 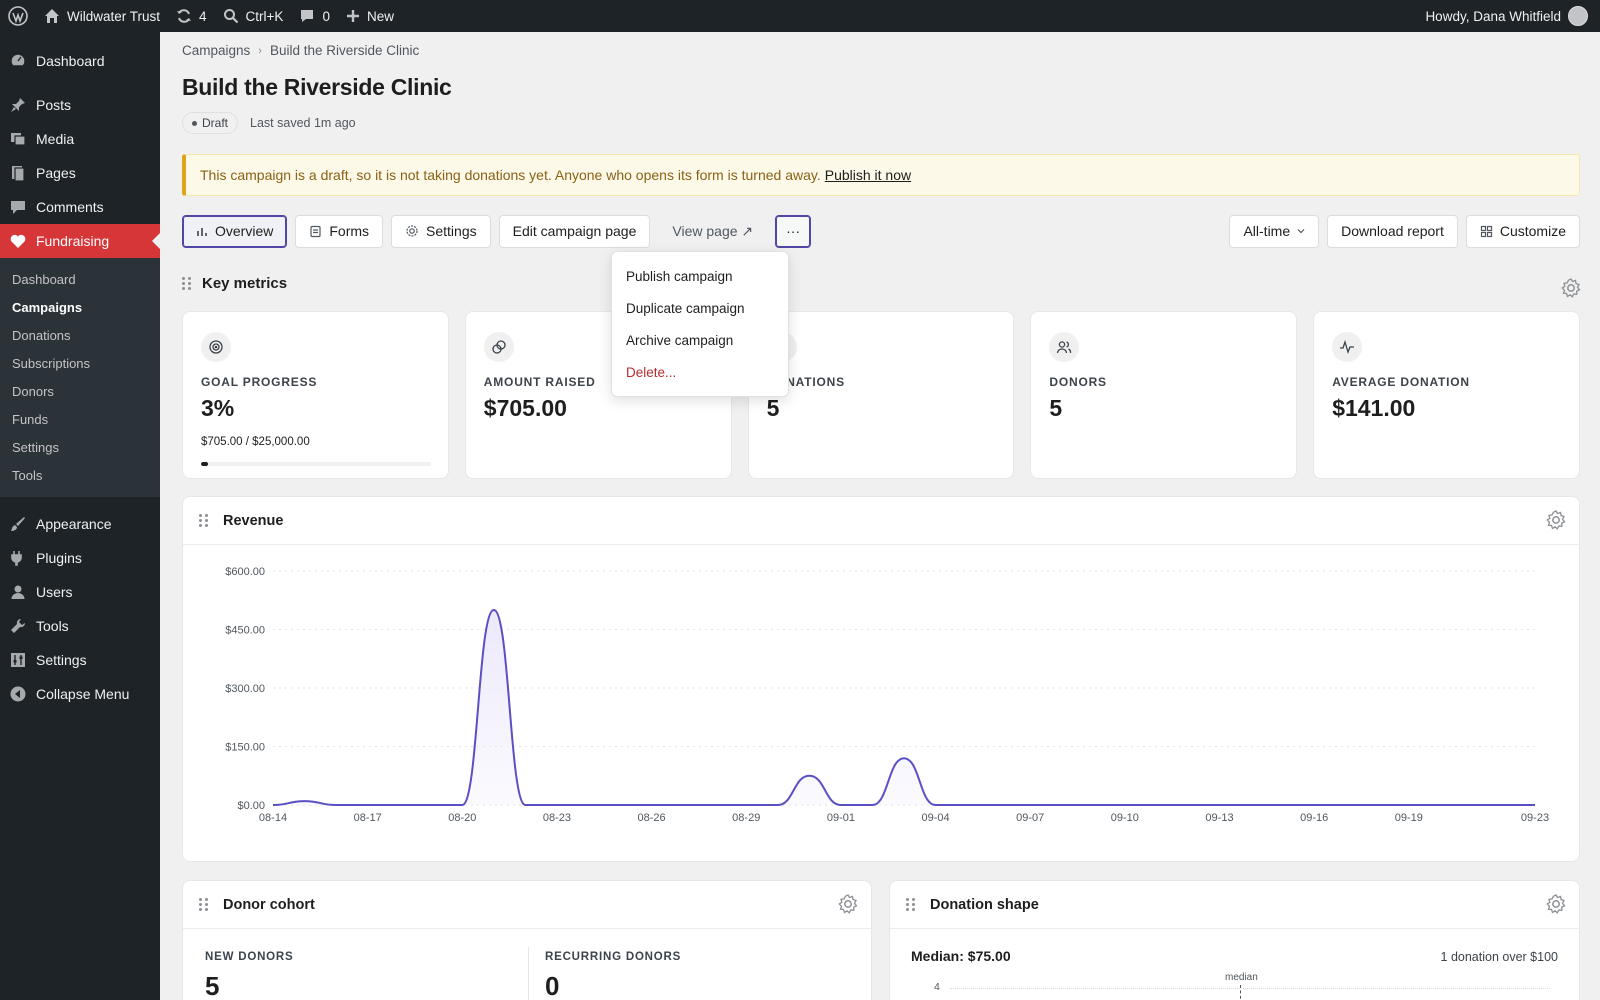 I want to click on tab-overview: Overview, so click(x=235, y=231).